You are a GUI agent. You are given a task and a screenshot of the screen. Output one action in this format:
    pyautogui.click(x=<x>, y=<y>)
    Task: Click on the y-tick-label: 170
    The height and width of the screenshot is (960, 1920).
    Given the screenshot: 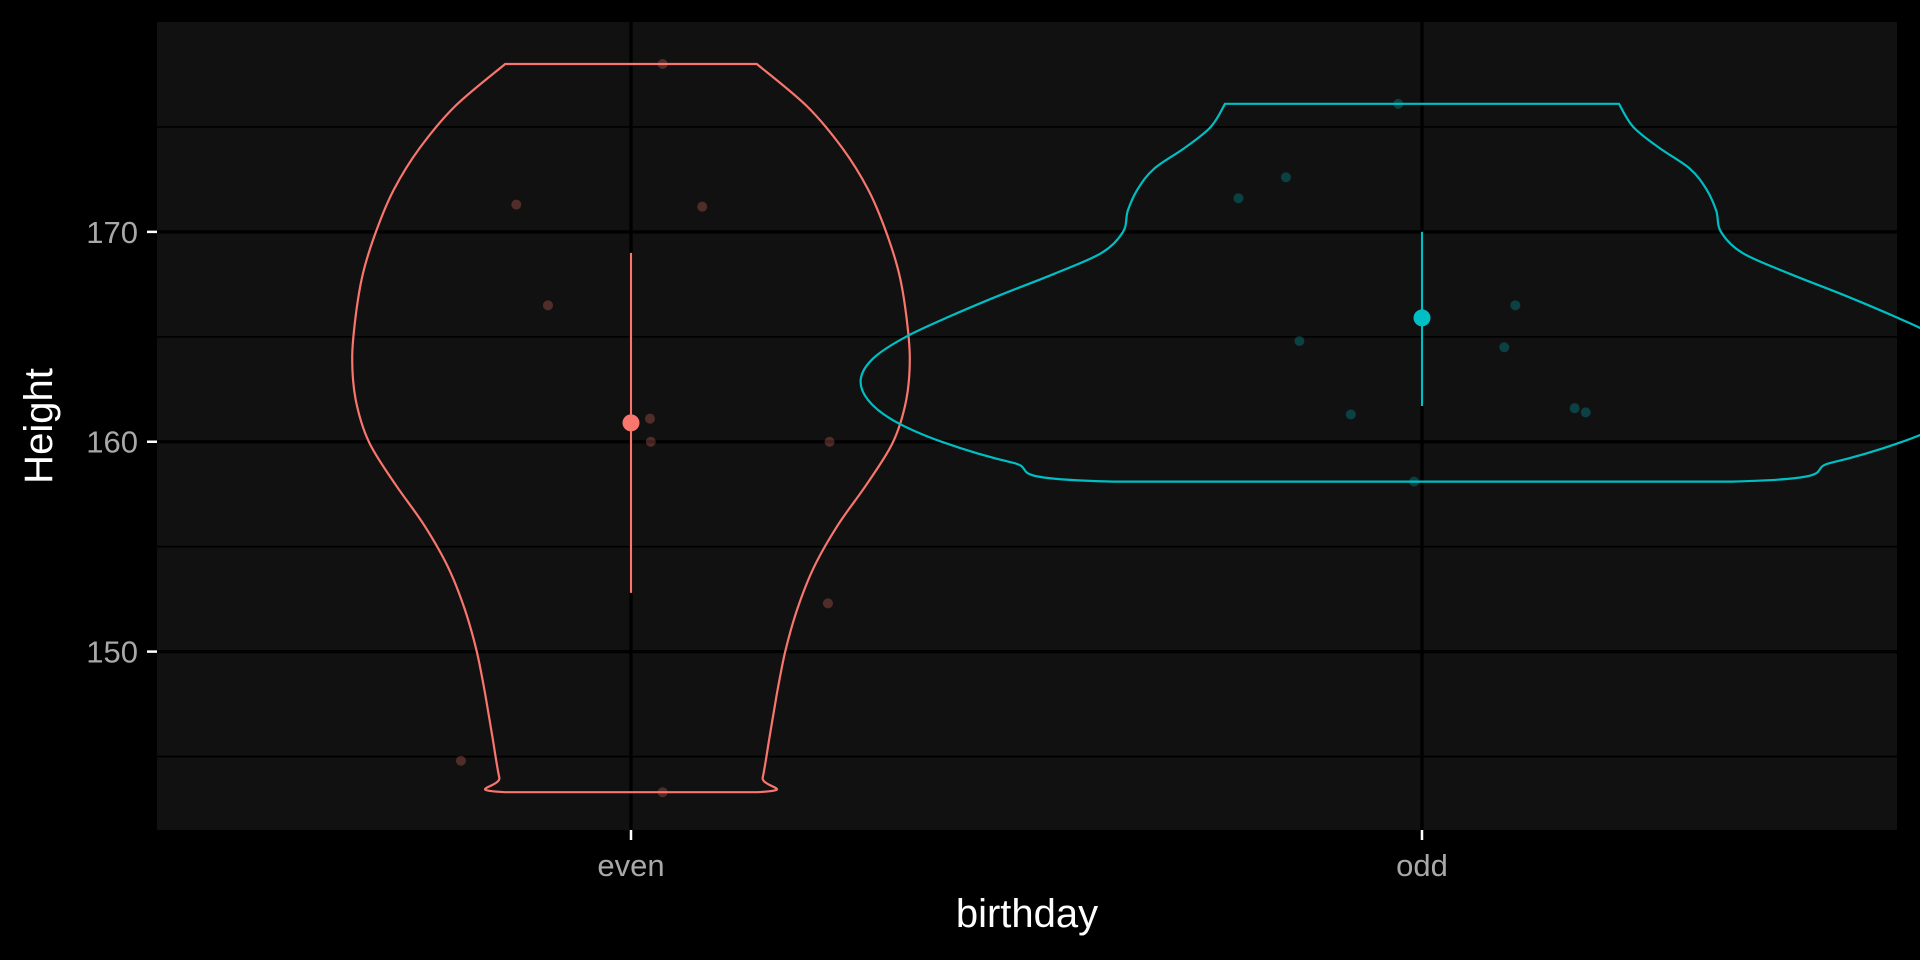 What is the action you would take?
    pyautogui.click(x=112, y=232)
    